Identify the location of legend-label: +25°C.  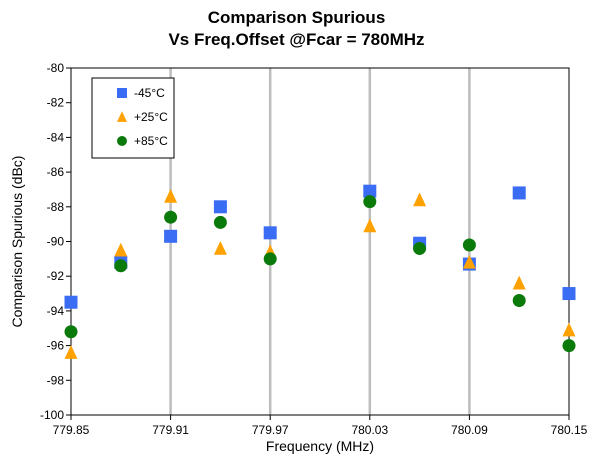
(151, 117).